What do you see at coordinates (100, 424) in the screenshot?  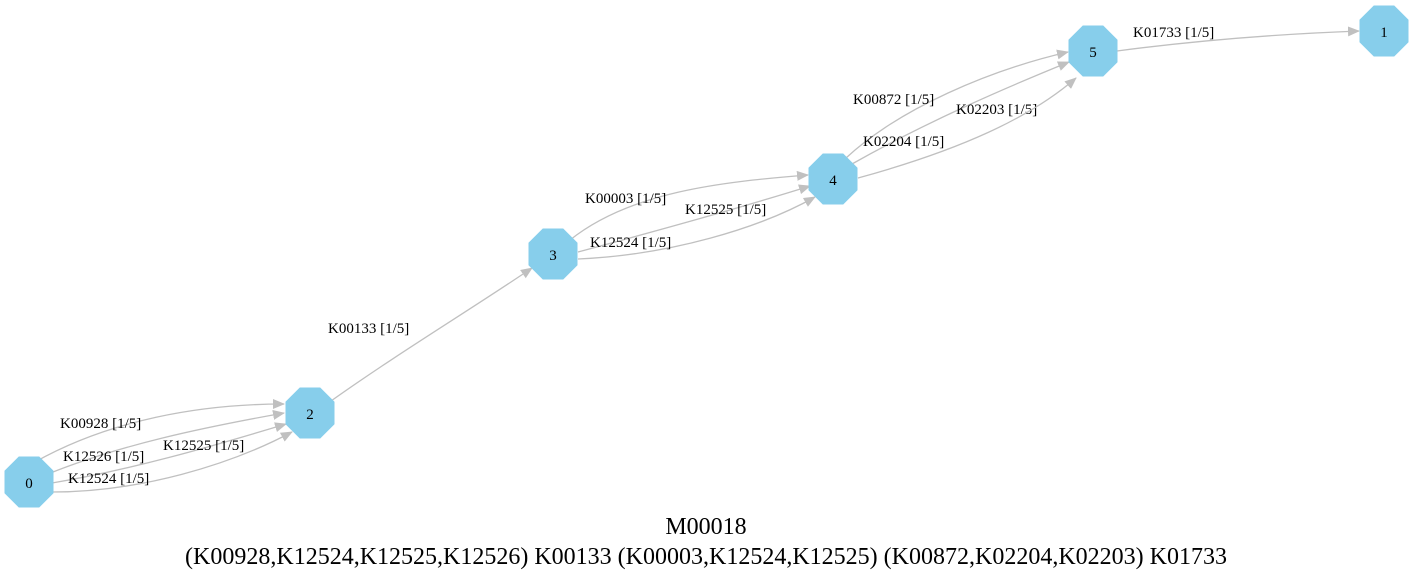 I see `edge-label: K00928 [1/5]` at bounding box center [100, 424].